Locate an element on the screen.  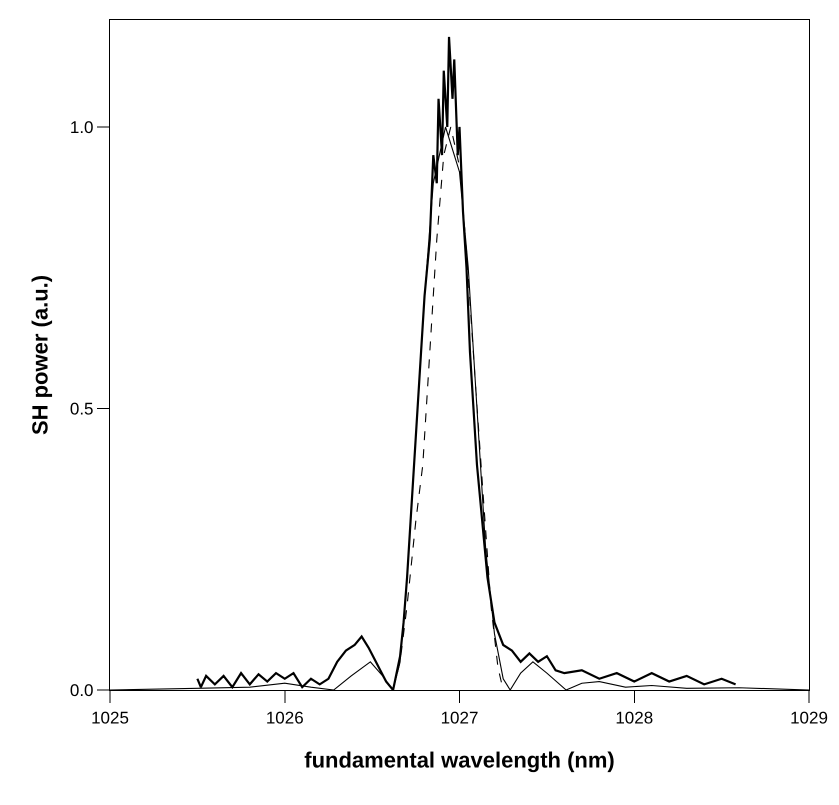
x-tick-label: 1029 is located at coordinates (809, 718).